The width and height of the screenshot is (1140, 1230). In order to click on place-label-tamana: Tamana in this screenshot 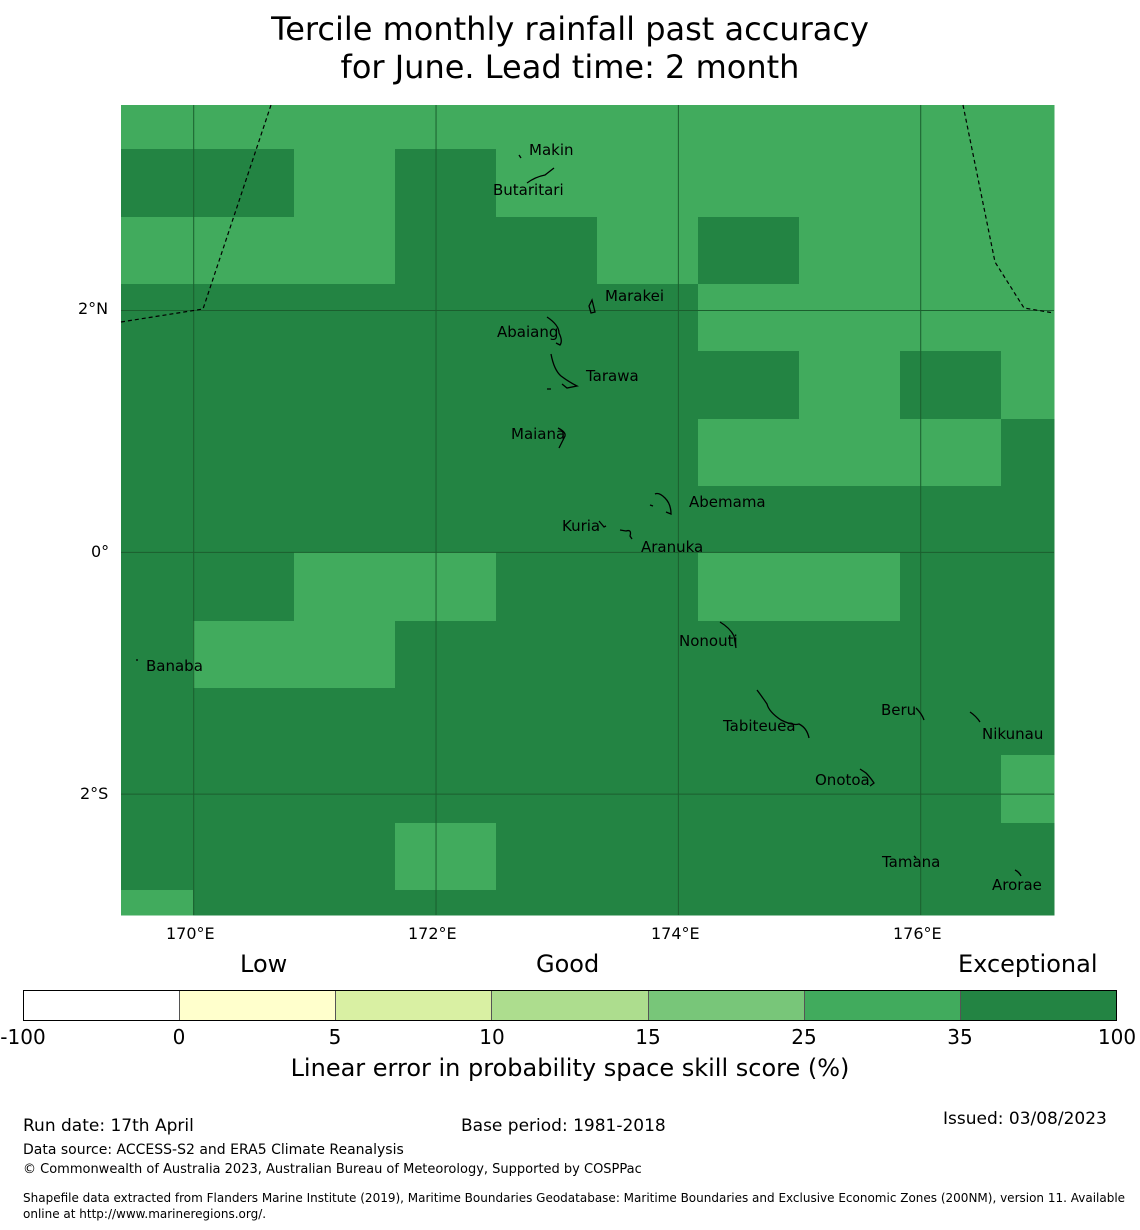, I will do `click(910, 862)`.